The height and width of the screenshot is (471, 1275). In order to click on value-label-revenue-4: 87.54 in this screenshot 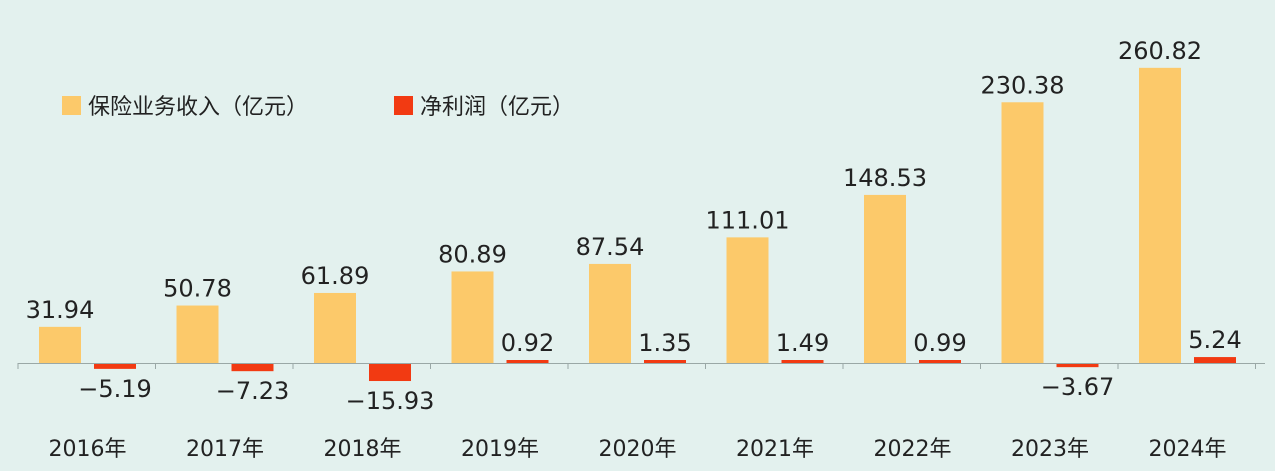, I will do `click(610, 247)`.